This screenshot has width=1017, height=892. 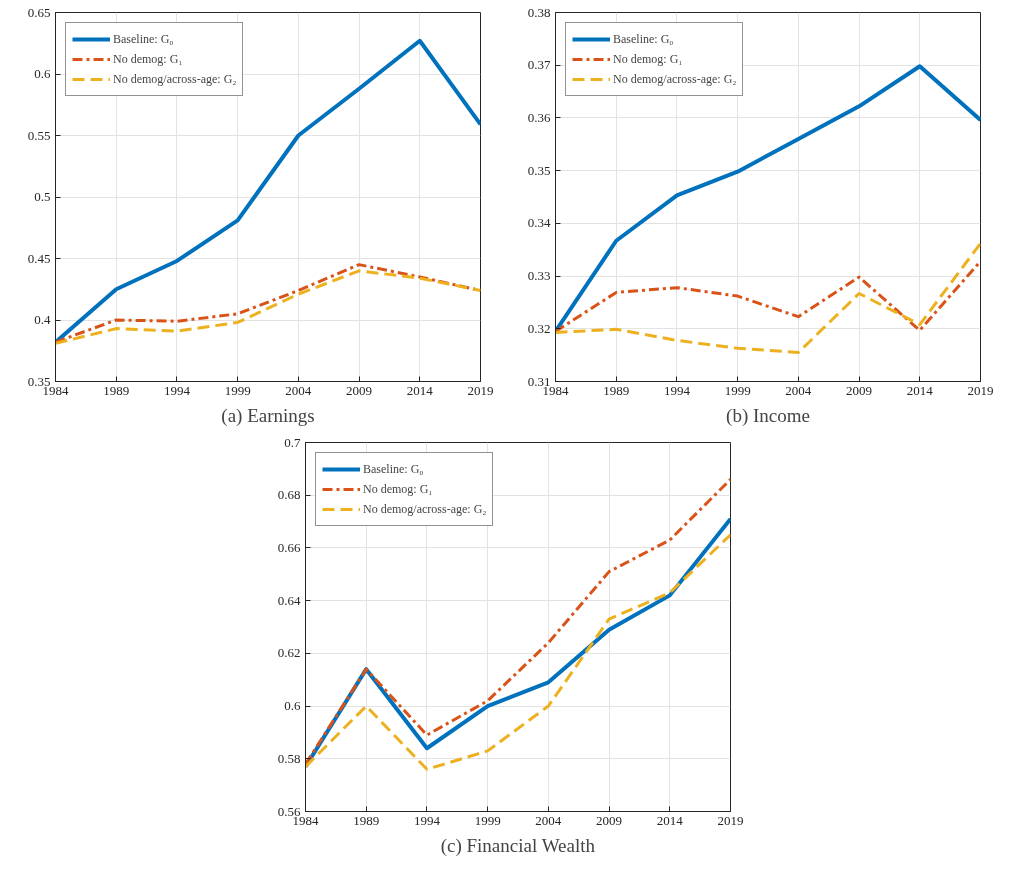 I want to click on y-tick-label: 0.5, so click(x=42, y=196).